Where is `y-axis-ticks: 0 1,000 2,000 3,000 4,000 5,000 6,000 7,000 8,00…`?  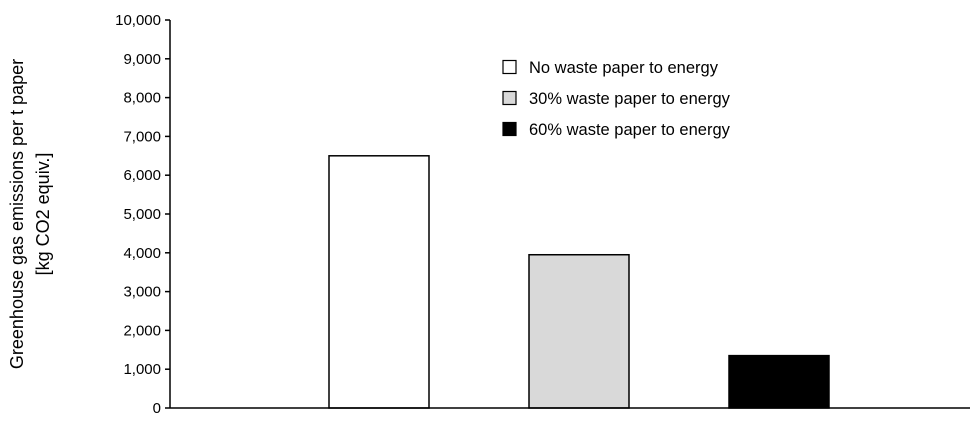
y-axis-ticks: 0 1,000 2,000 3,000 4,000 5,000 6,000 7,000 8,00… is located at coordinates (142, 214).